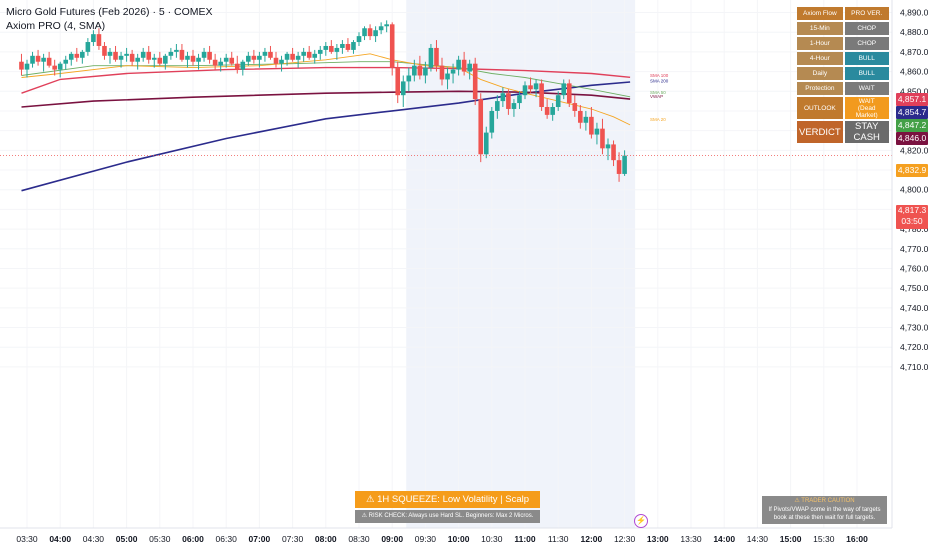 Image resolution: width=932 pixels, height=550 pixels. I want to click on x-tick-label: 15:00, so click(791, 539).